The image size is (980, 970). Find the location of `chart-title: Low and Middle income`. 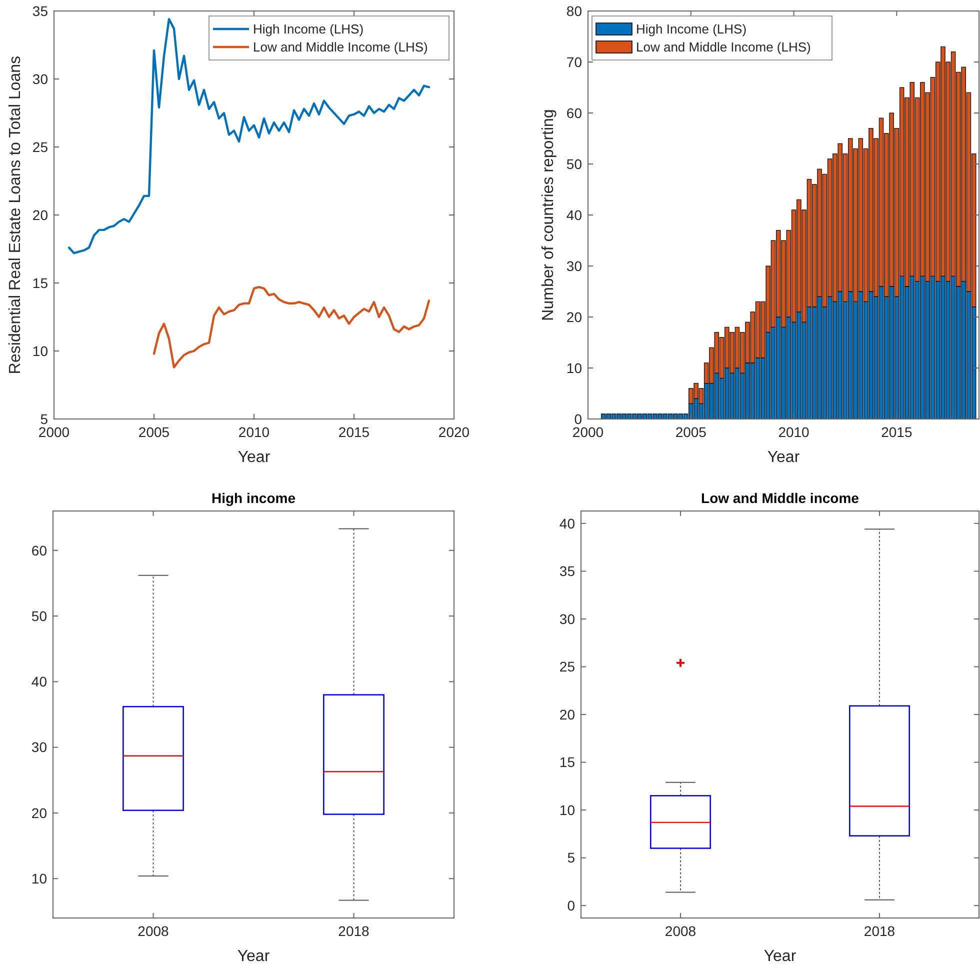

chart-title: Low and Middle income is located at coordinates (780, 498).